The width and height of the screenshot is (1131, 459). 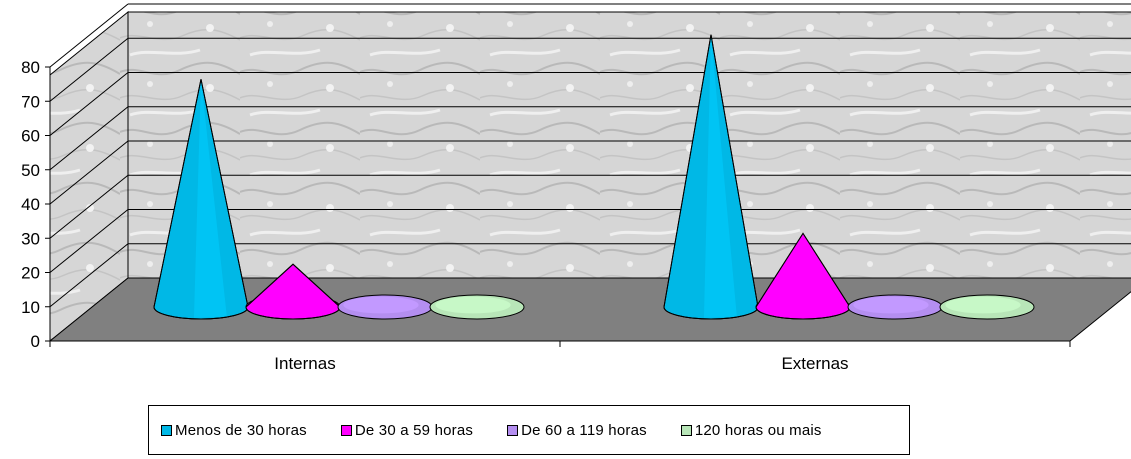 I want to click on legend-item-120-mais: 120 horas ou mais, so click(x=751, y=430).